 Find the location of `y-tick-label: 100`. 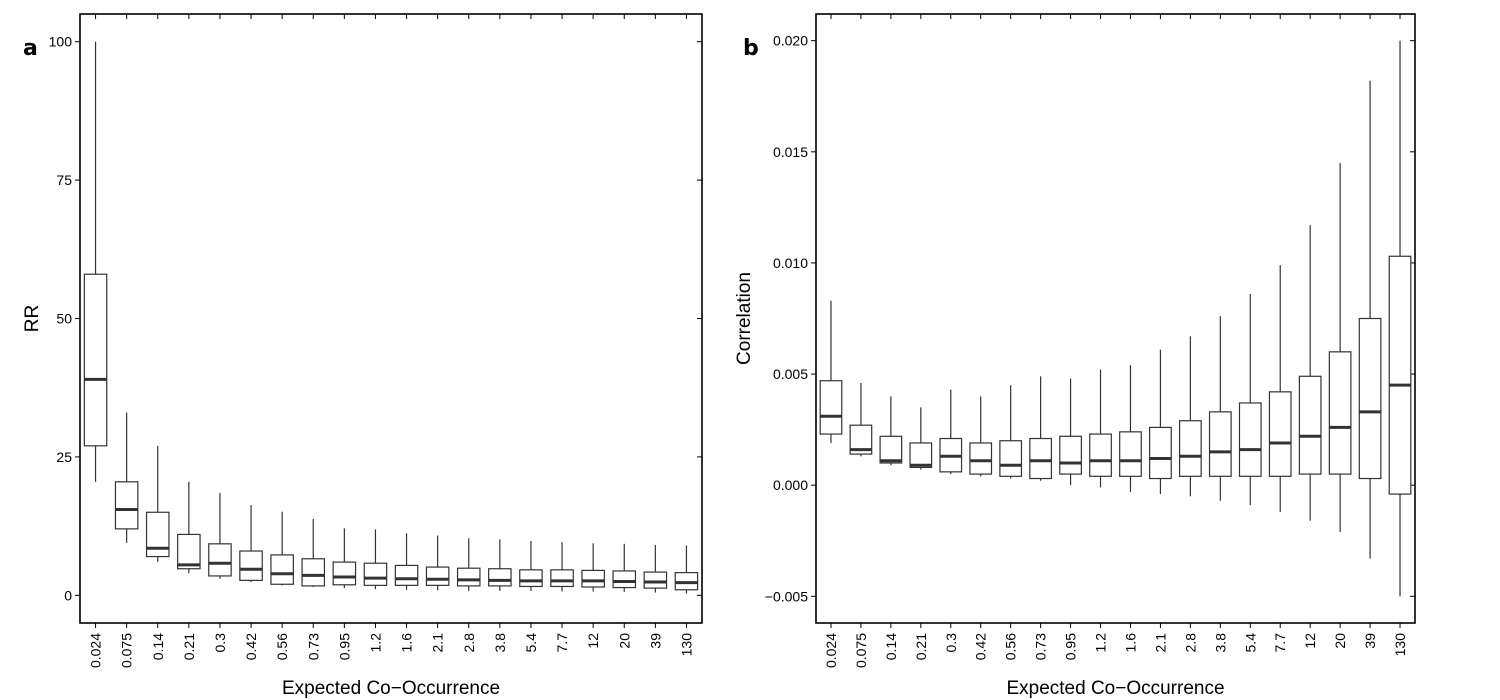

y-tick-label: 100 is located at coordinates (61, 42).